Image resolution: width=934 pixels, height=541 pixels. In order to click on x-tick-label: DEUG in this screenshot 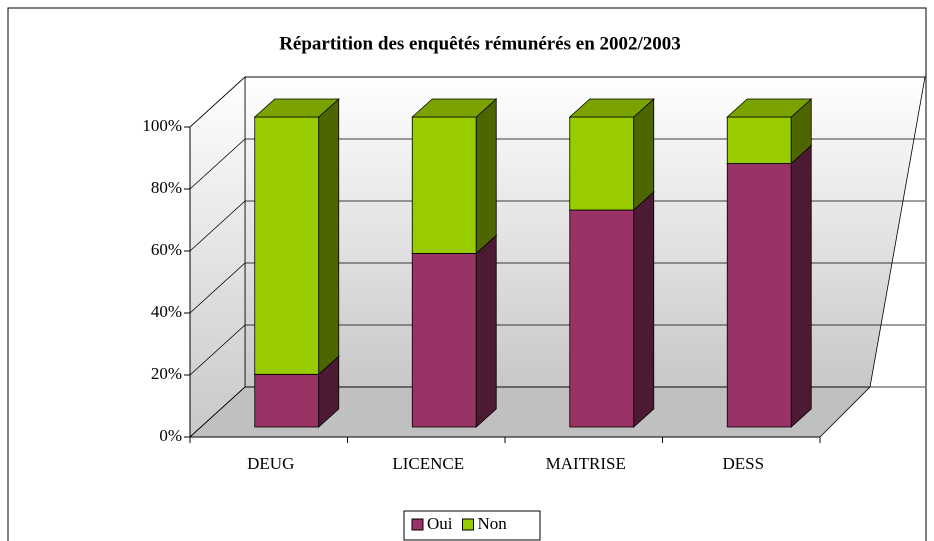, I will do `click(270, 463)`.